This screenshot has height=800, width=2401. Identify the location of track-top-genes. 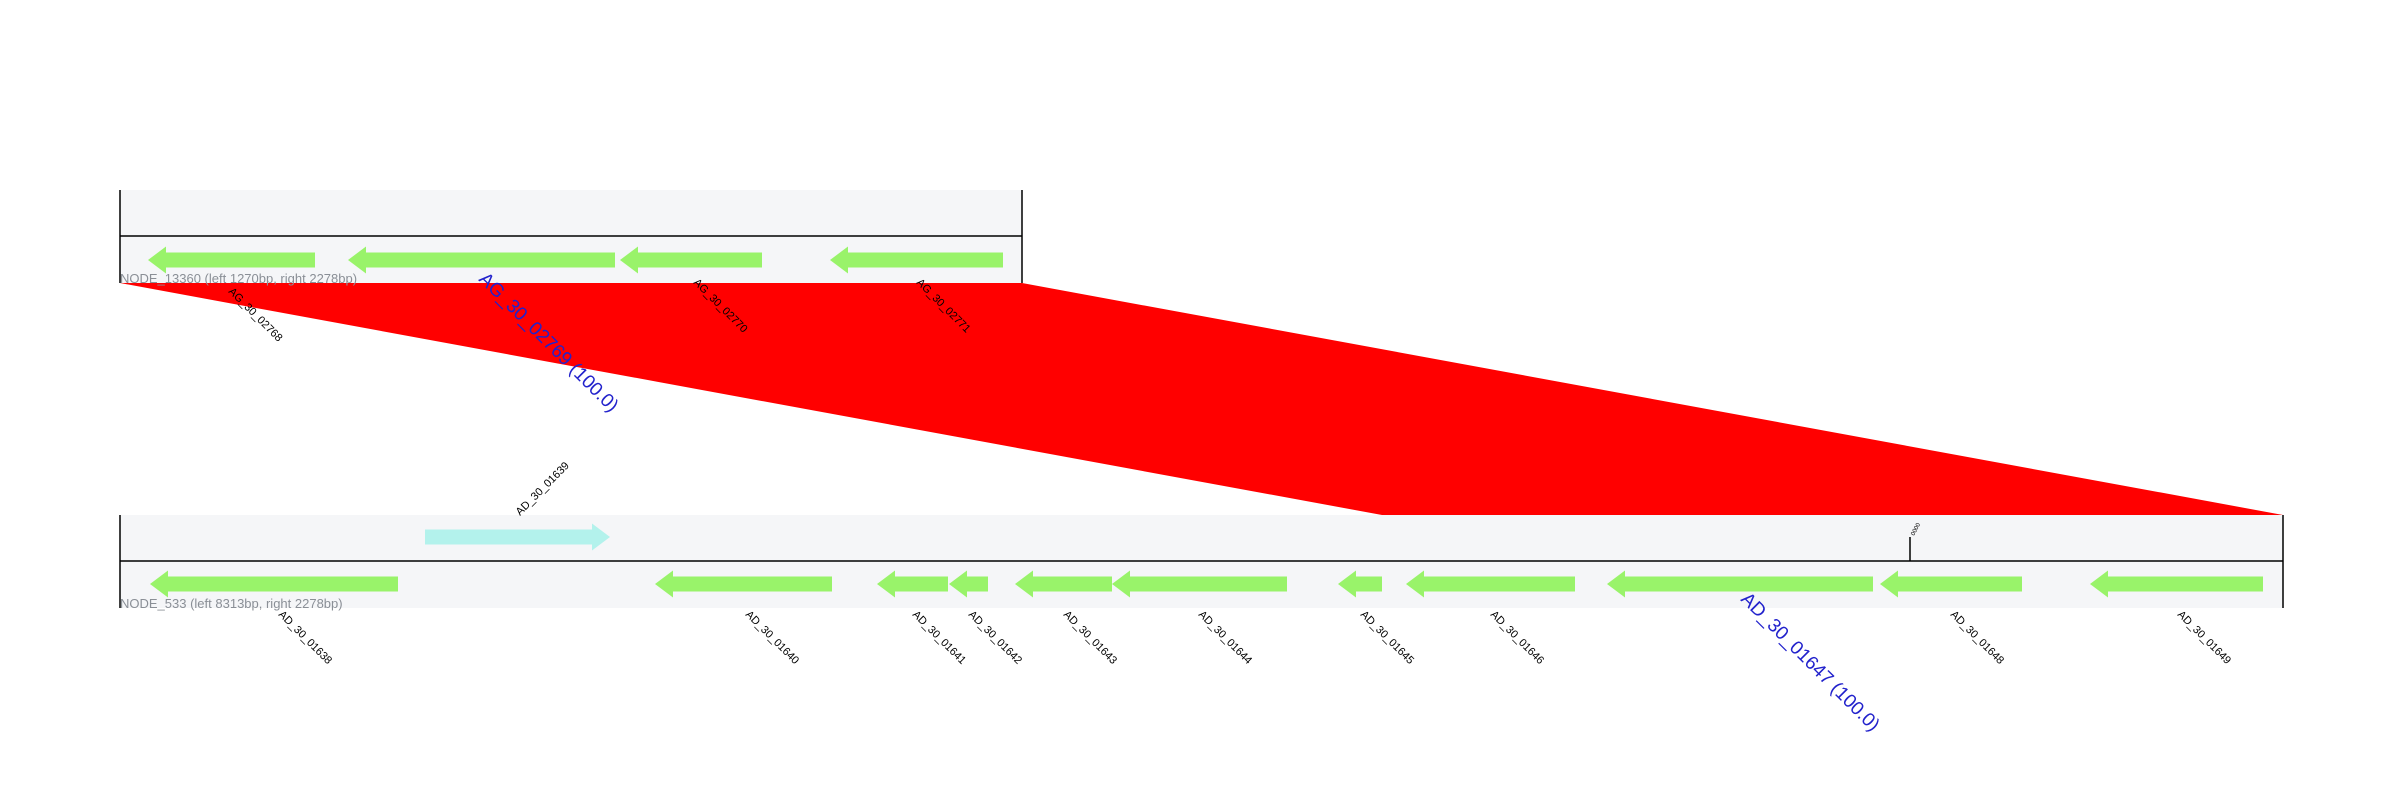
(575, 260).